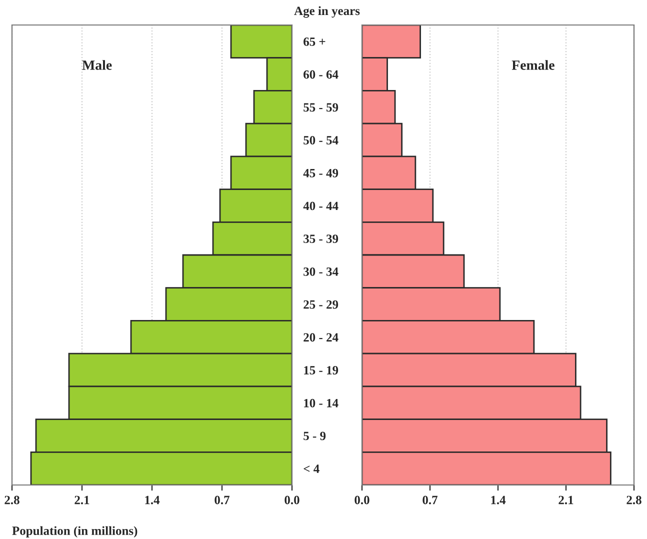 This screenshot has width=647, height=539. Describe the element at coordinates (321, 337) in the screenshot. I see `y-tick-label: 20 - 24` at that location.